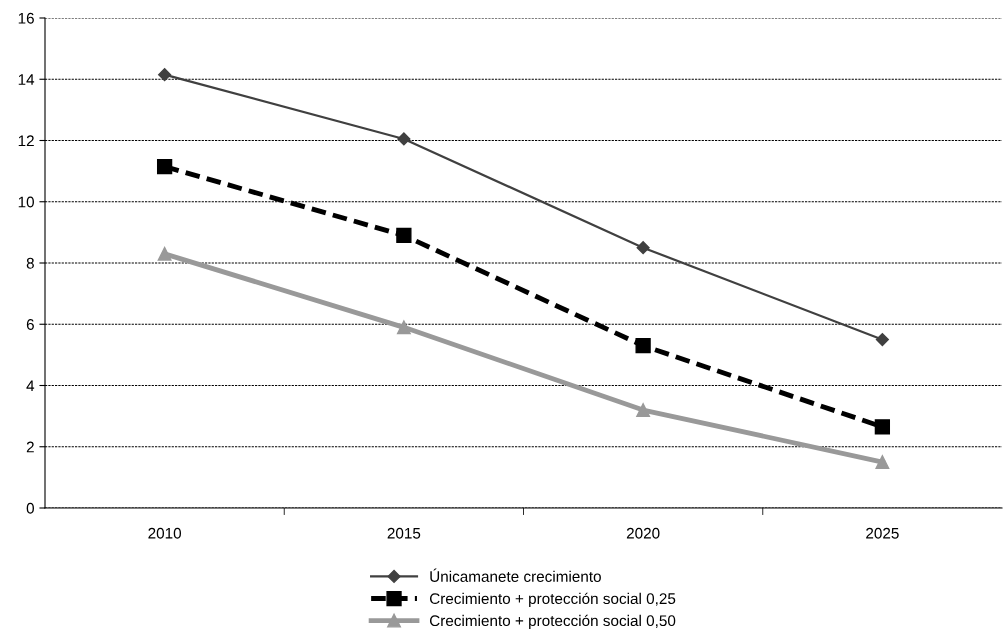  I want to click on x-tick-label: 2025, so click(882, 533).